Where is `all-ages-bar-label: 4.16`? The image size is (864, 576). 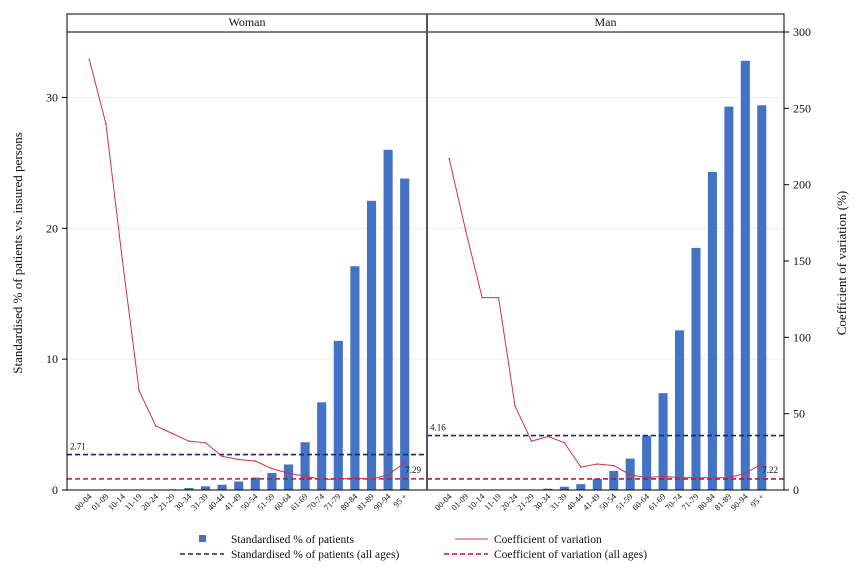 all-ages-bar-label: 4.16 is located at coordinates (438, 428).